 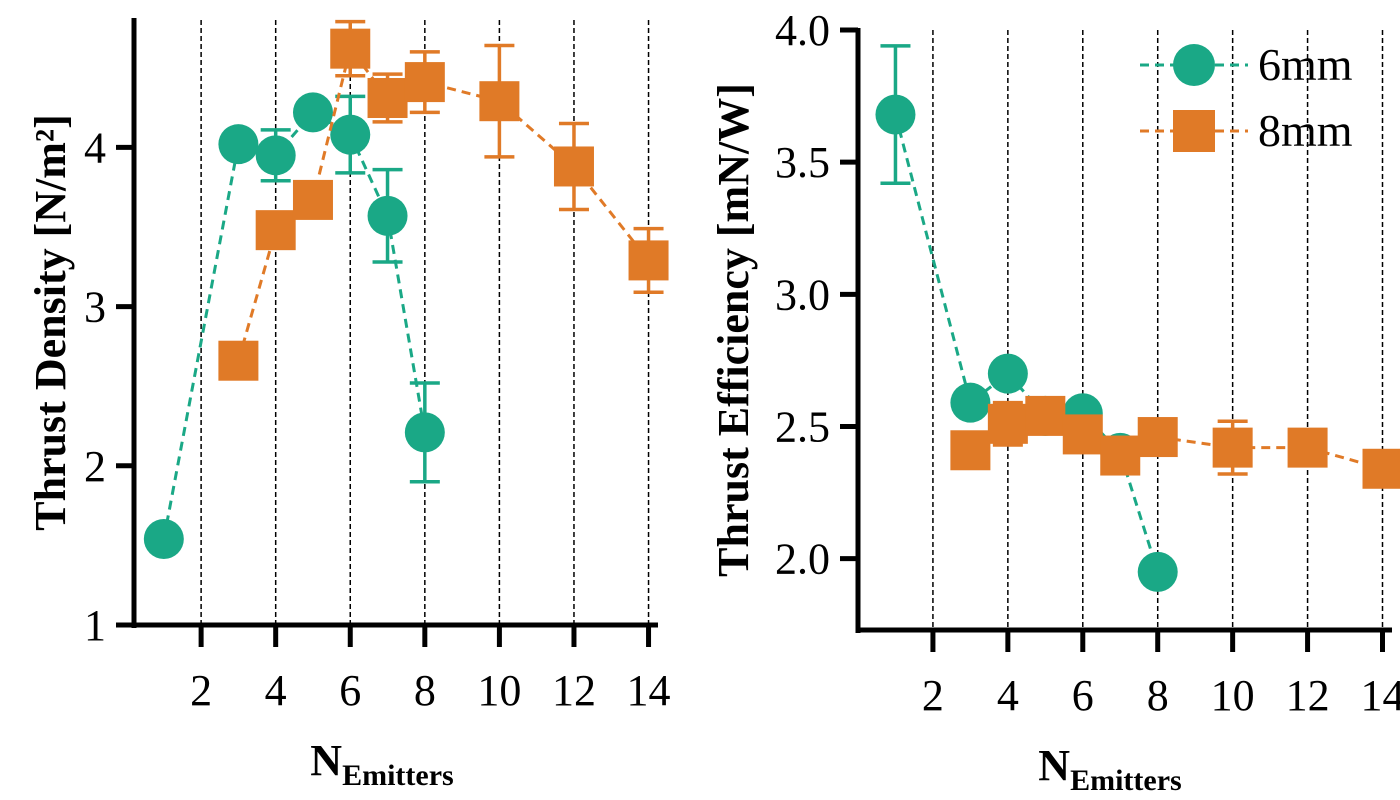 What do you see at coordinates (50, 322) in the screenshot?
I see `y-axis-title: Thrust Density [N/m²]` at bounding box center [50, 322].